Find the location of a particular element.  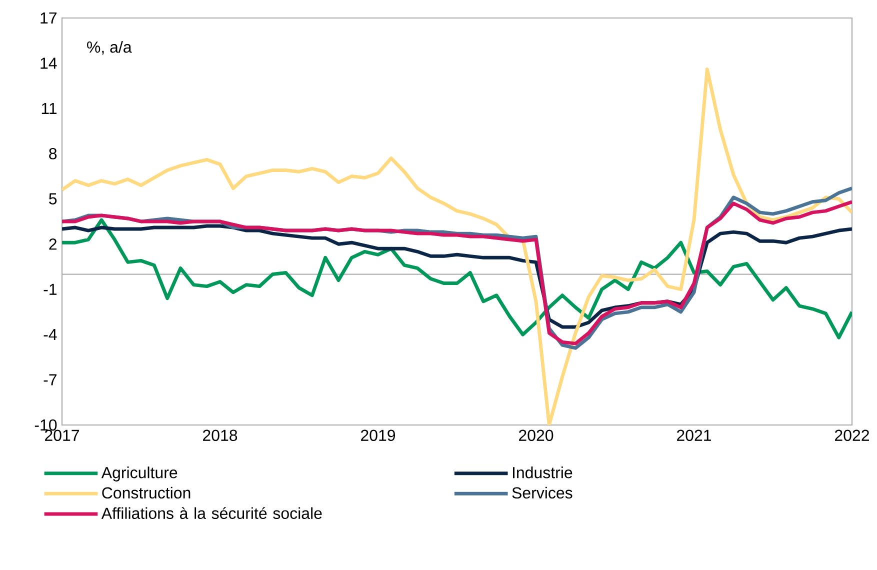

annotation: %, a/a is located at coordinates (109, 48).